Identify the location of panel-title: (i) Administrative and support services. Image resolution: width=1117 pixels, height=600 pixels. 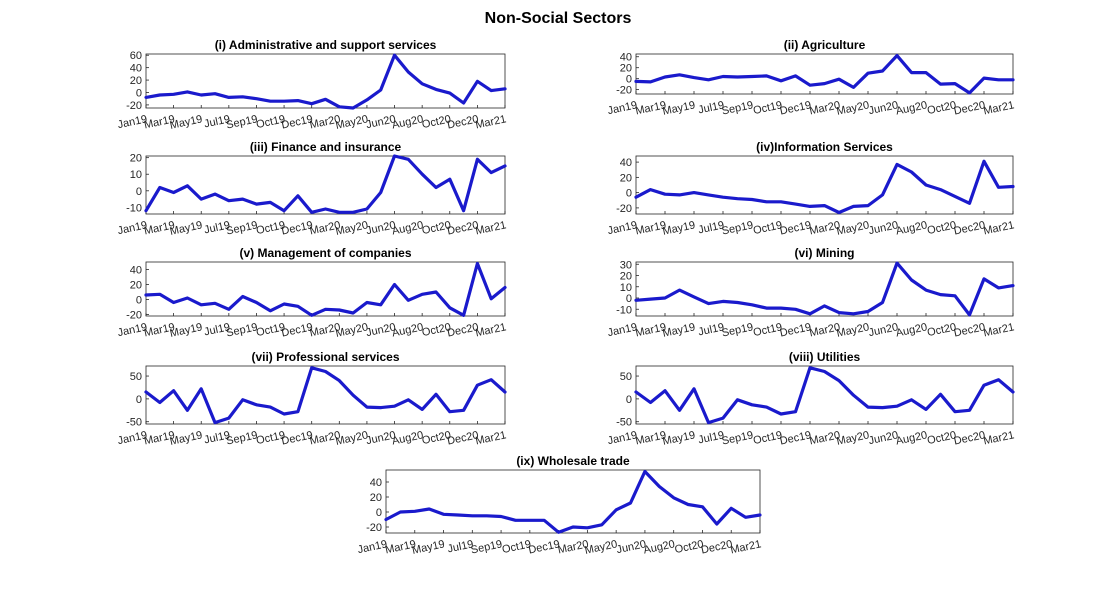
(326, 45).